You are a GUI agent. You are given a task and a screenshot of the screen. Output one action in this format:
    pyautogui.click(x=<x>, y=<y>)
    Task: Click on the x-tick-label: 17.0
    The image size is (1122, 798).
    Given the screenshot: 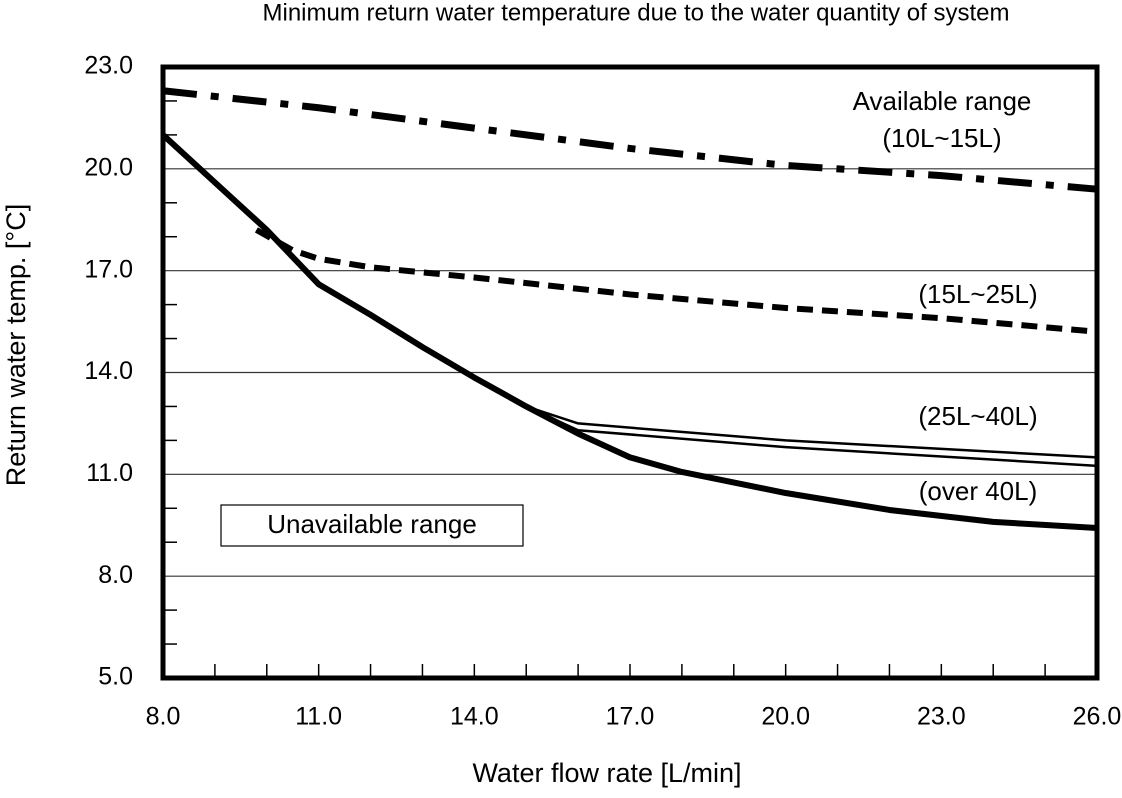 What is the action you would take?
    pyautogui.click(x=630, y=717)
    